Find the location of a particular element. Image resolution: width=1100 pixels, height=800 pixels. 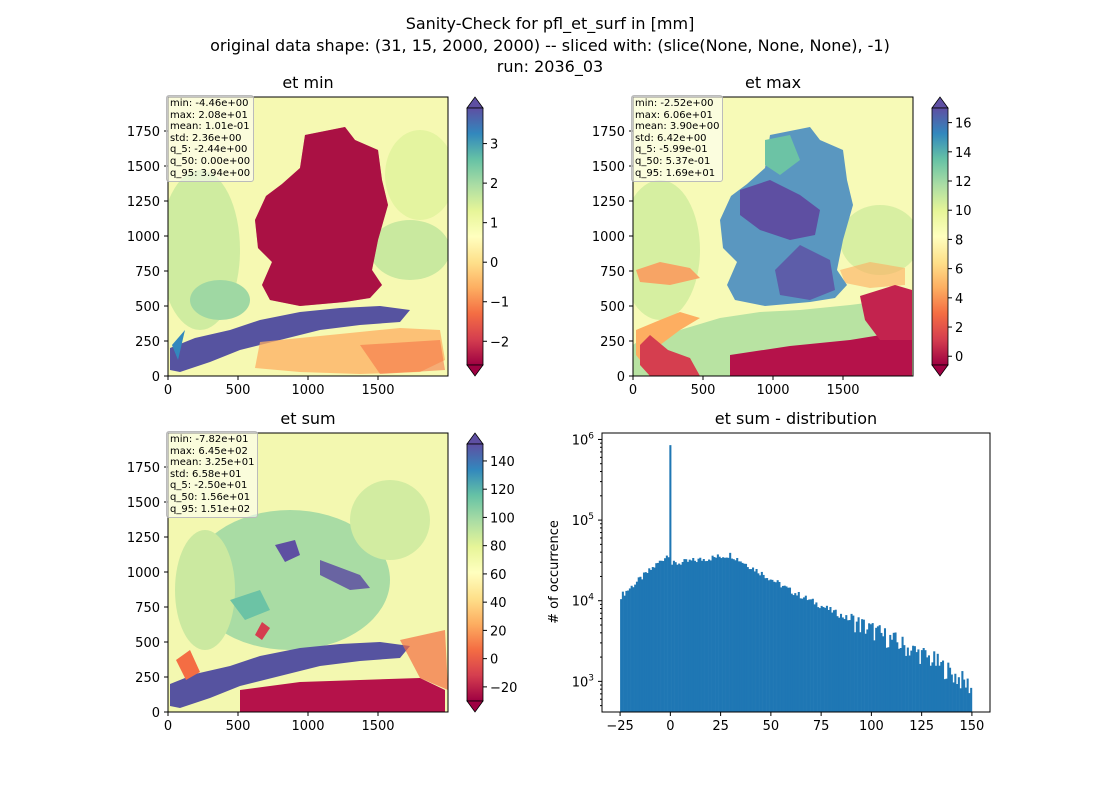

colorbar-tick-label: 80 is located at coordinates (498, 547).